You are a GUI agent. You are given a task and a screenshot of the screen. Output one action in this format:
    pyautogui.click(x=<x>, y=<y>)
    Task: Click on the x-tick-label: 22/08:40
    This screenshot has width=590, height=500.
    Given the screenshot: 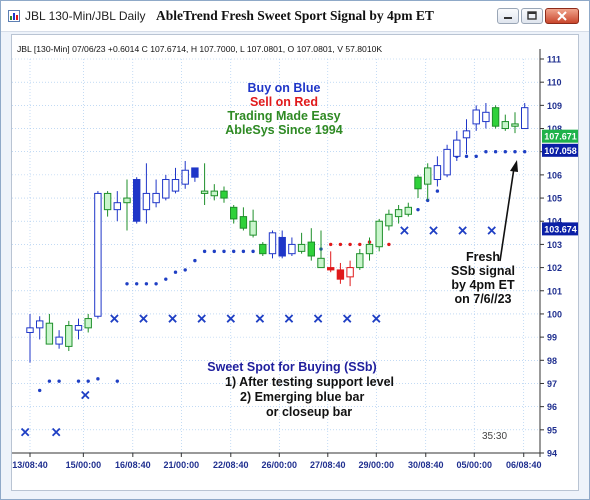 What is the action you would take?
    pyautogui.click(x=231, y=465)
    